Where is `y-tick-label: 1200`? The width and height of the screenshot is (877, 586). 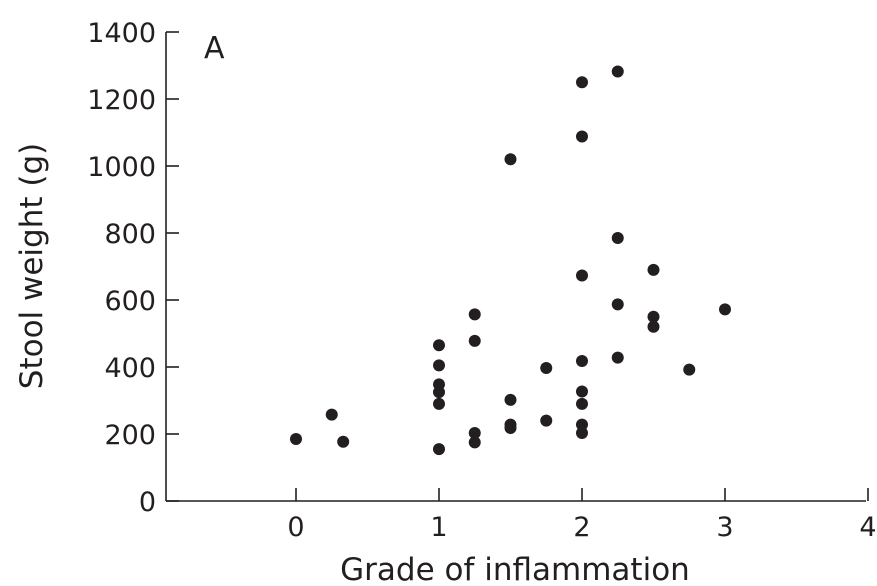
y-tick-label: 1200 is located at coordinates (121, 100).